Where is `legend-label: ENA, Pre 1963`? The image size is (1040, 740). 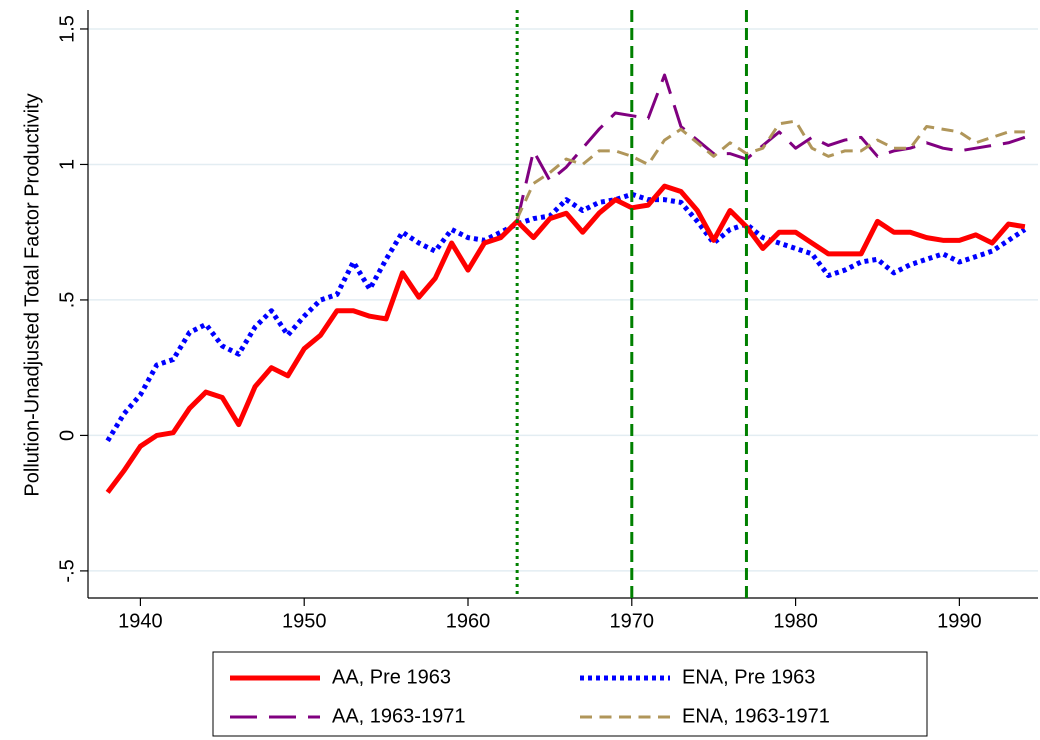
legend-label: ENA, Pre 1963 is located at coordinates (748, 677).